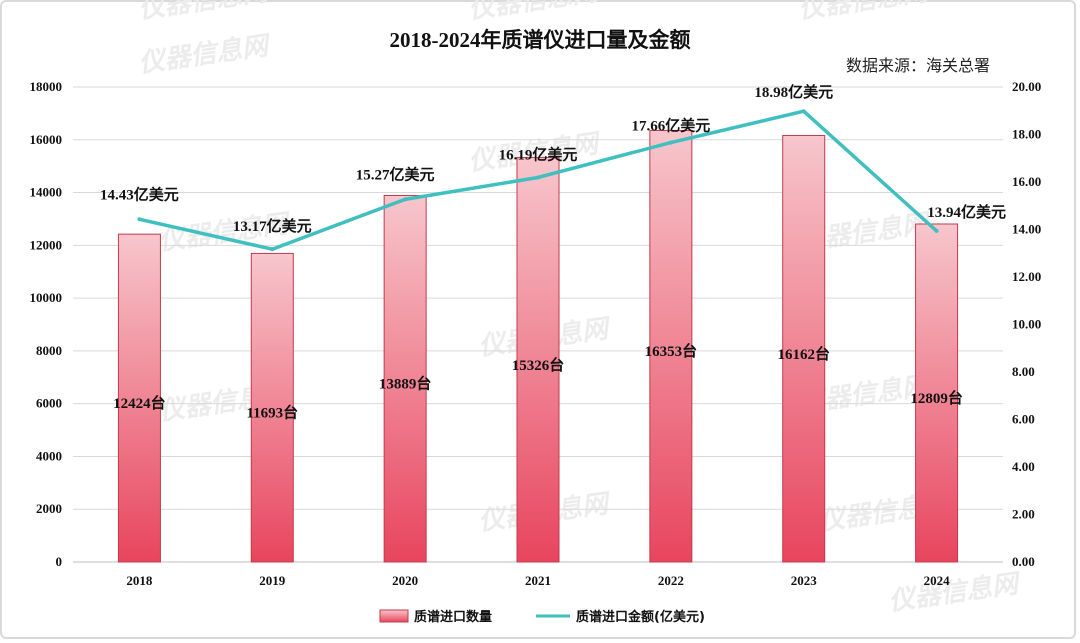 The image size is (1080, 643). What do you see at coordinates (542, 617) in the screenshot?
I see `legend: 质谱进口数量 质谱进口金额(亿美元)` at bounding box center [542, 617].